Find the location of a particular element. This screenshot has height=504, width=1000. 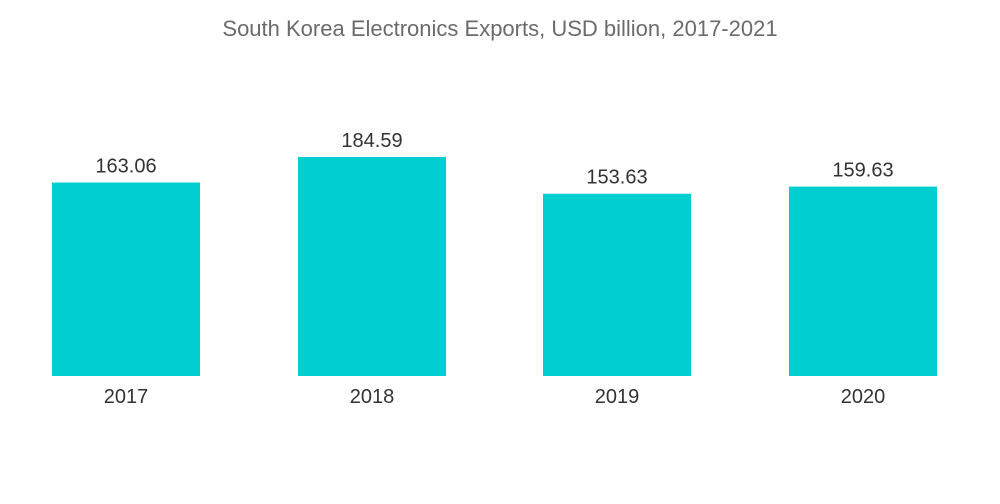

bar-2020 is located at coordinates (863, 281).